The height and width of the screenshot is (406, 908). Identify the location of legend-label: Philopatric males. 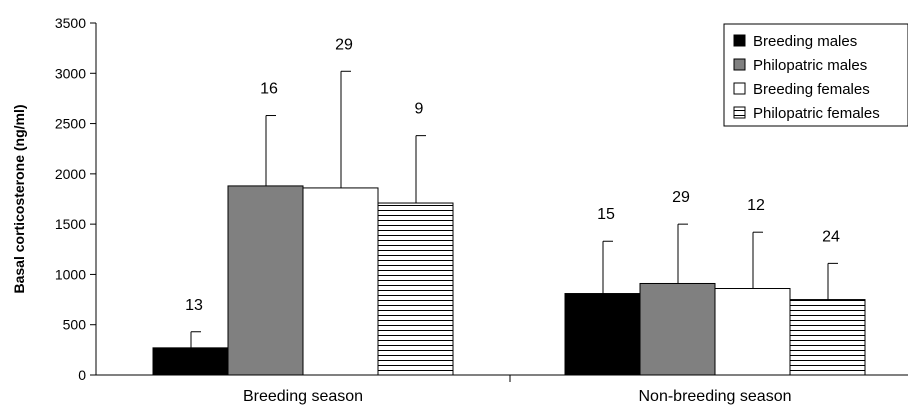
(810, 65).